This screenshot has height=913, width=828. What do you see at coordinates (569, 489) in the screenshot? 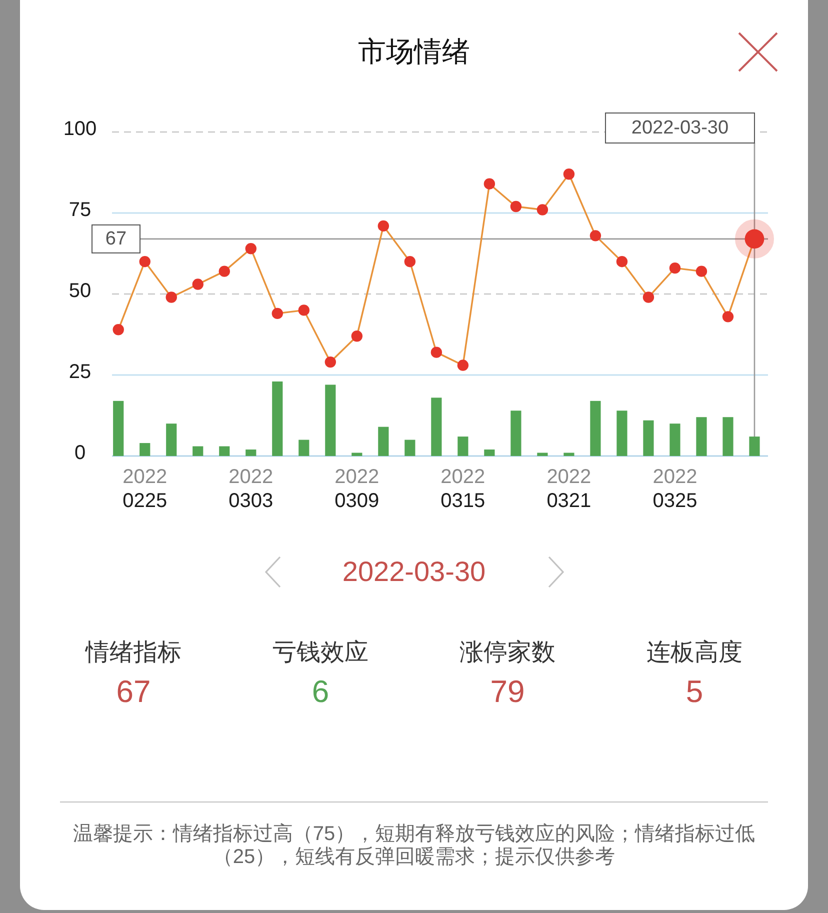
I see `x-tick-label: 2022 0321` at bounding box center [569, 489].